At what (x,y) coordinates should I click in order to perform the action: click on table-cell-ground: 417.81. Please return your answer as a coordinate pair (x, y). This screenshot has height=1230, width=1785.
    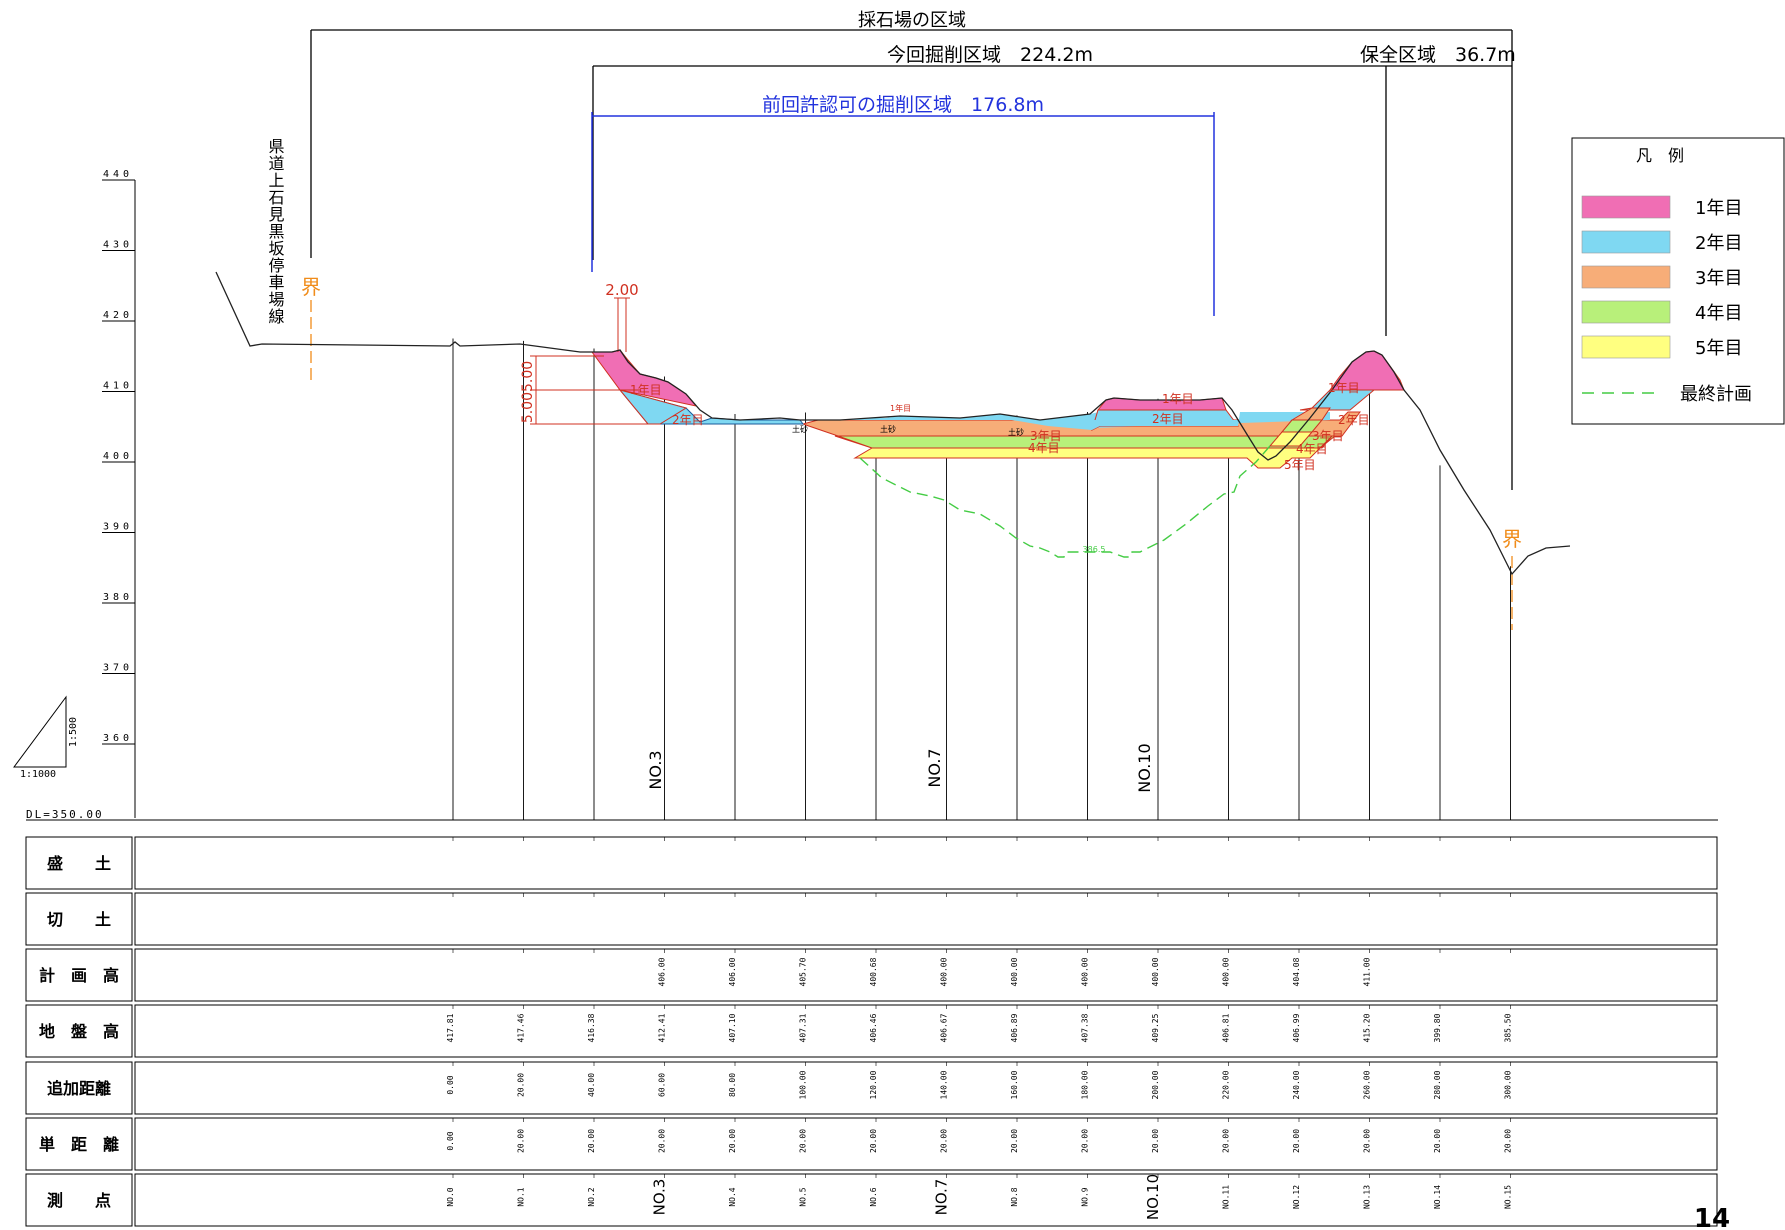
    Looking at the image, I should click on (450, 1027).